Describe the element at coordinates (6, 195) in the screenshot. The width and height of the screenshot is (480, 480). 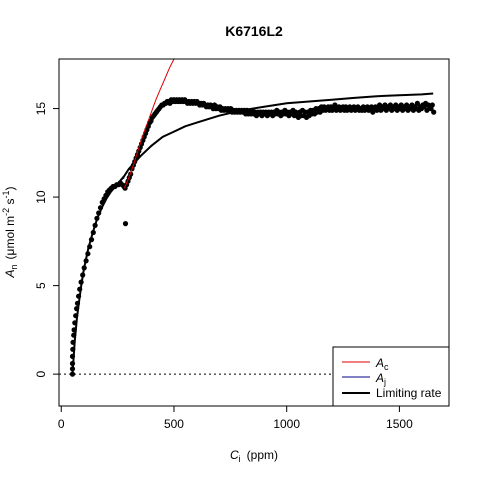
I see `y-axis-label-sup2: -1` at that location.